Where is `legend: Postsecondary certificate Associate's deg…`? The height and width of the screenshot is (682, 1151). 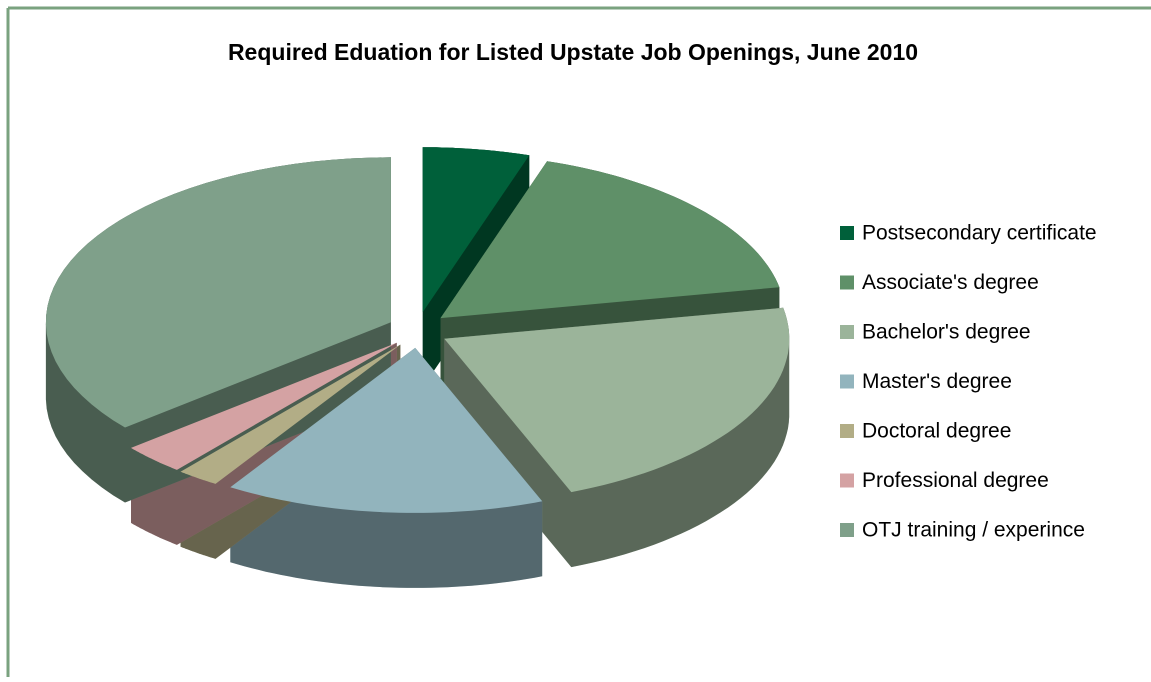 legend: Postsecondary certificate Associate's deg… is located at coordinates (968, 382).